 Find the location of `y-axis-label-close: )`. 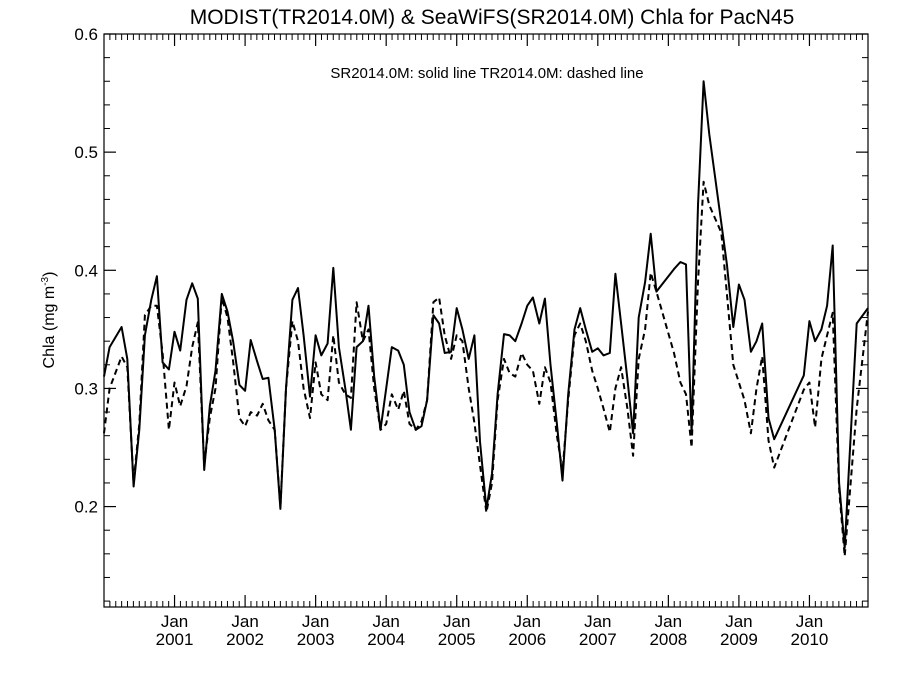

y-axis-label-close: ) is located at coordinates (49, 274).